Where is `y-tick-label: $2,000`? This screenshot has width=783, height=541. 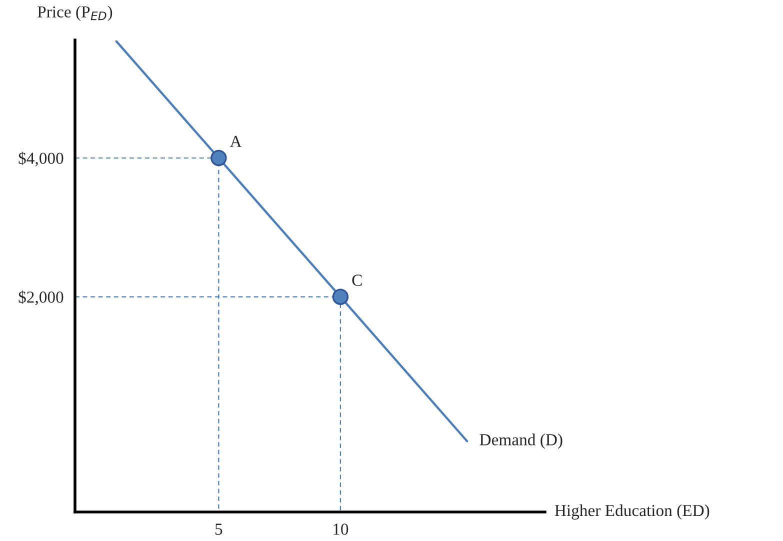
y-tick-label: $2,000 is located at coordinates (41, 298).